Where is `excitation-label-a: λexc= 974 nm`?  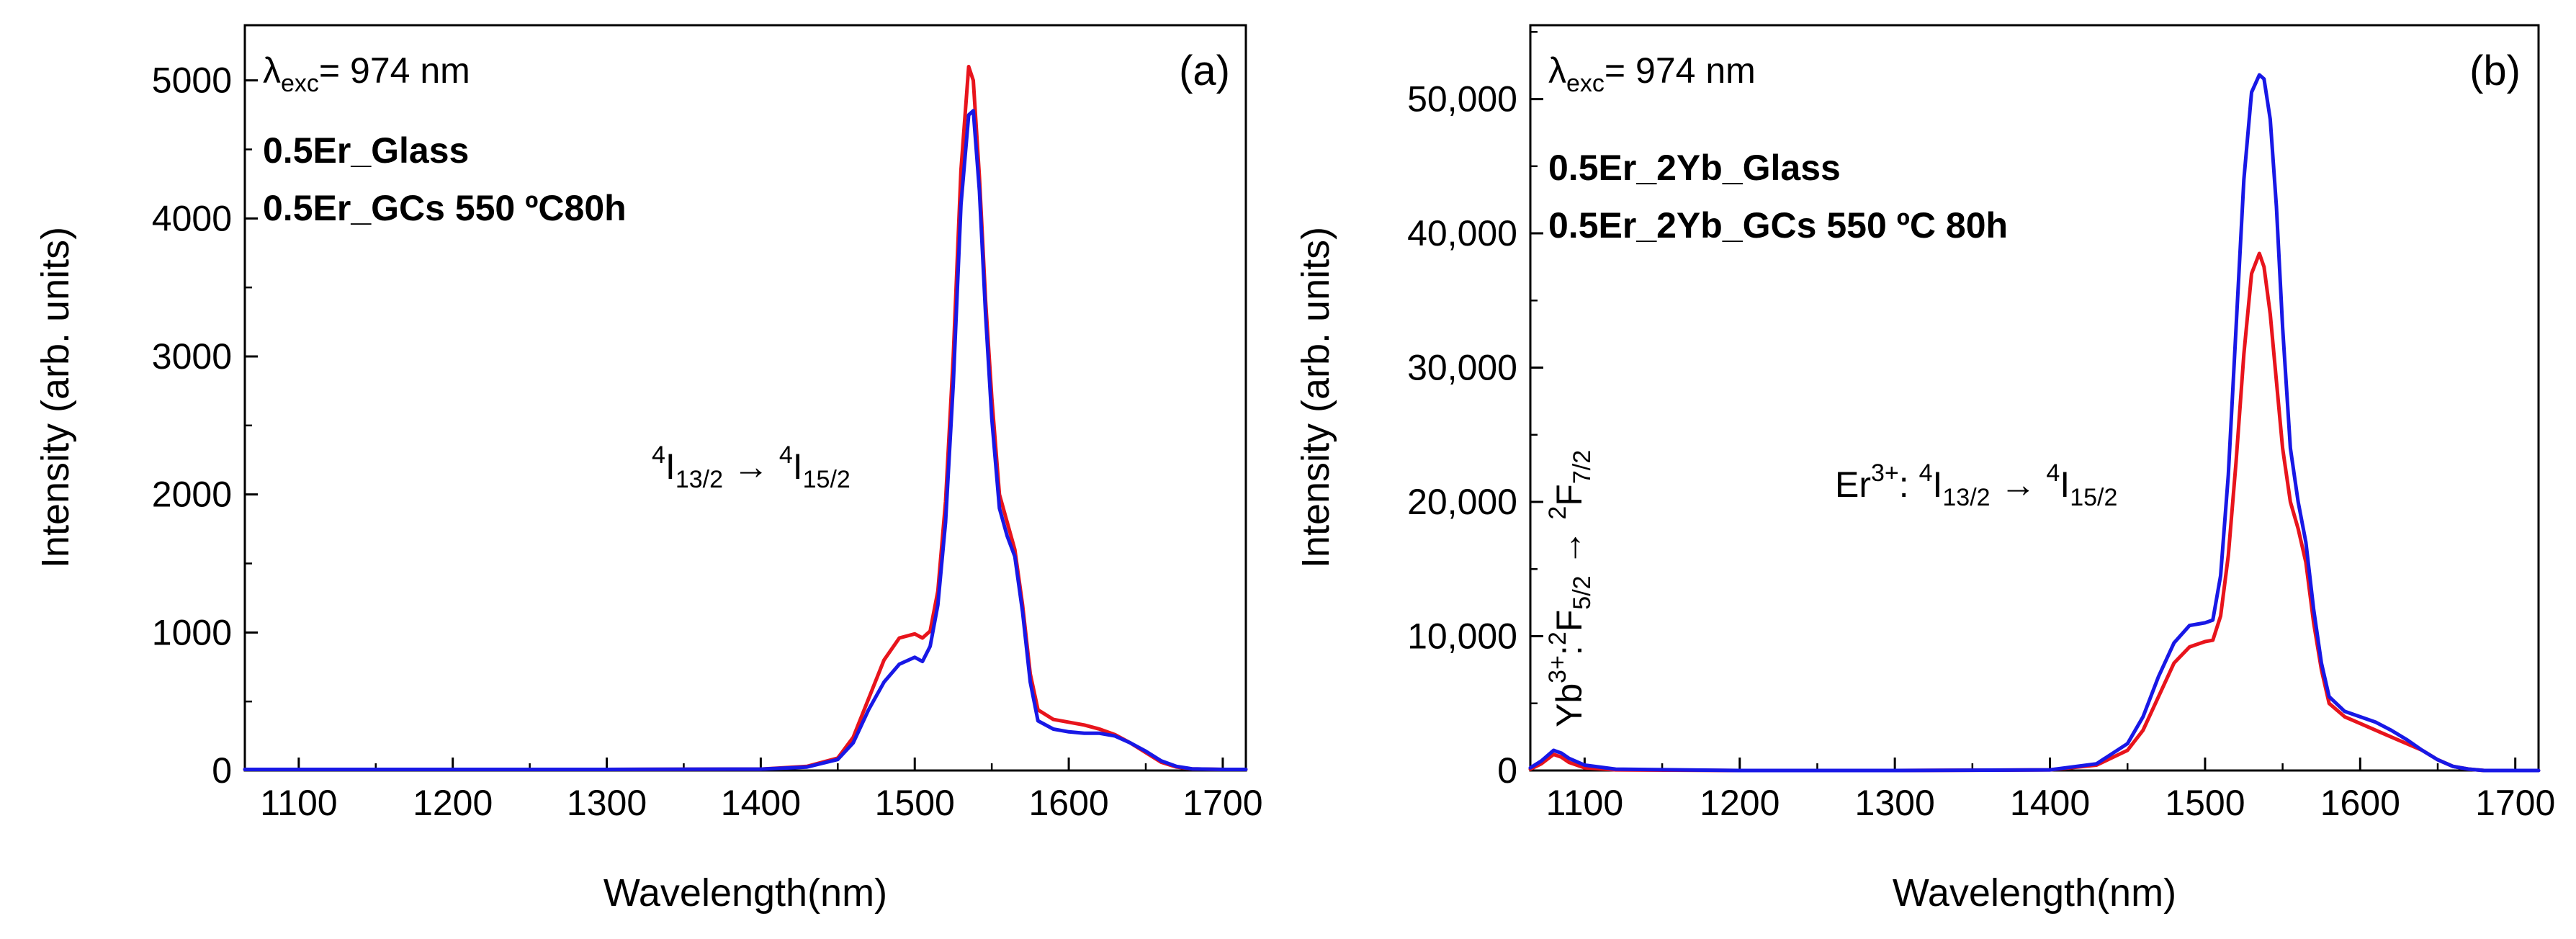
excitation-label-a: λexc= 974 nm is located at coordinates (366, 73).